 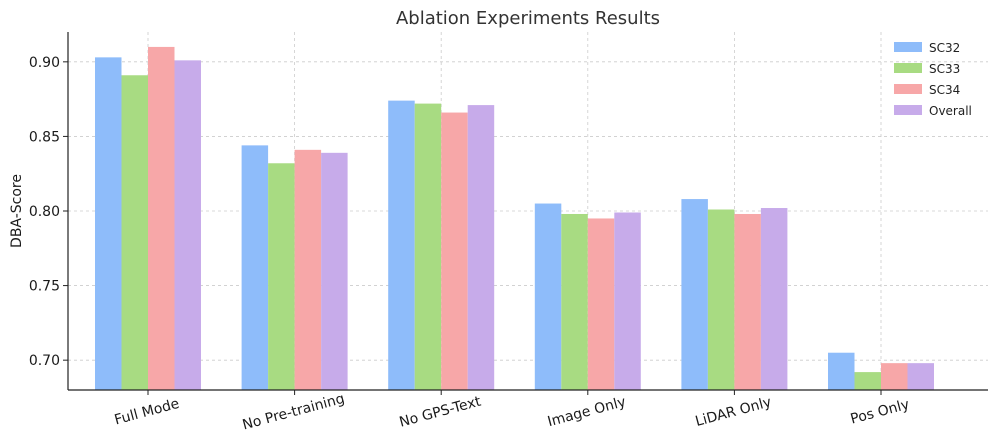 I want to click on legend-label-sc34: SC34, so click(x=944, y=90).